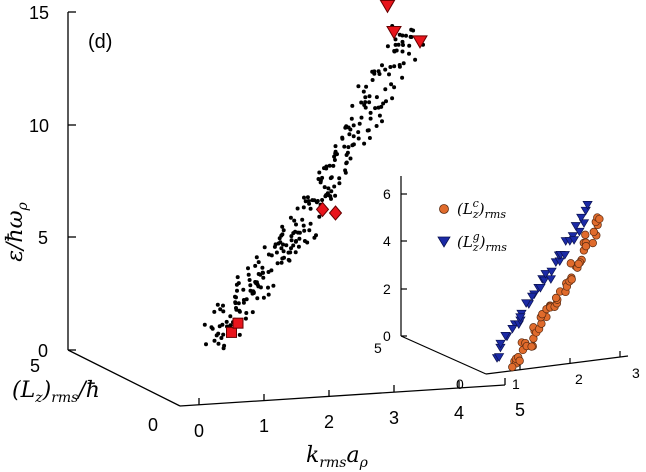  I want to click on z-tick-label-0: 0, so click(43, 351).